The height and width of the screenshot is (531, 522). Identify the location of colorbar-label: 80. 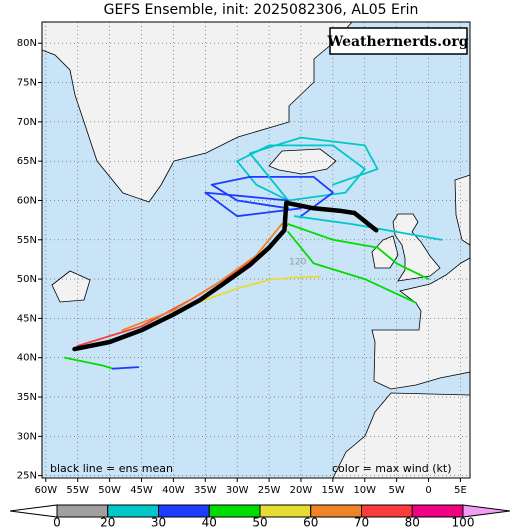
(412, 523).